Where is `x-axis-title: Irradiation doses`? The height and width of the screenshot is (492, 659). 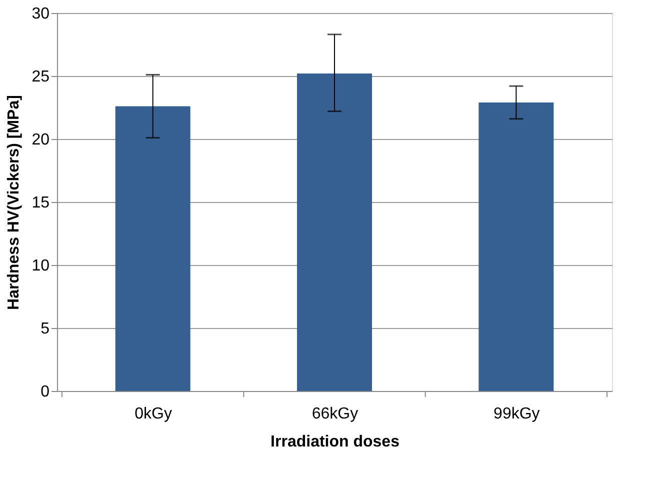 x-axis-title: Irradiation doses is located at coordinates (335, 442).